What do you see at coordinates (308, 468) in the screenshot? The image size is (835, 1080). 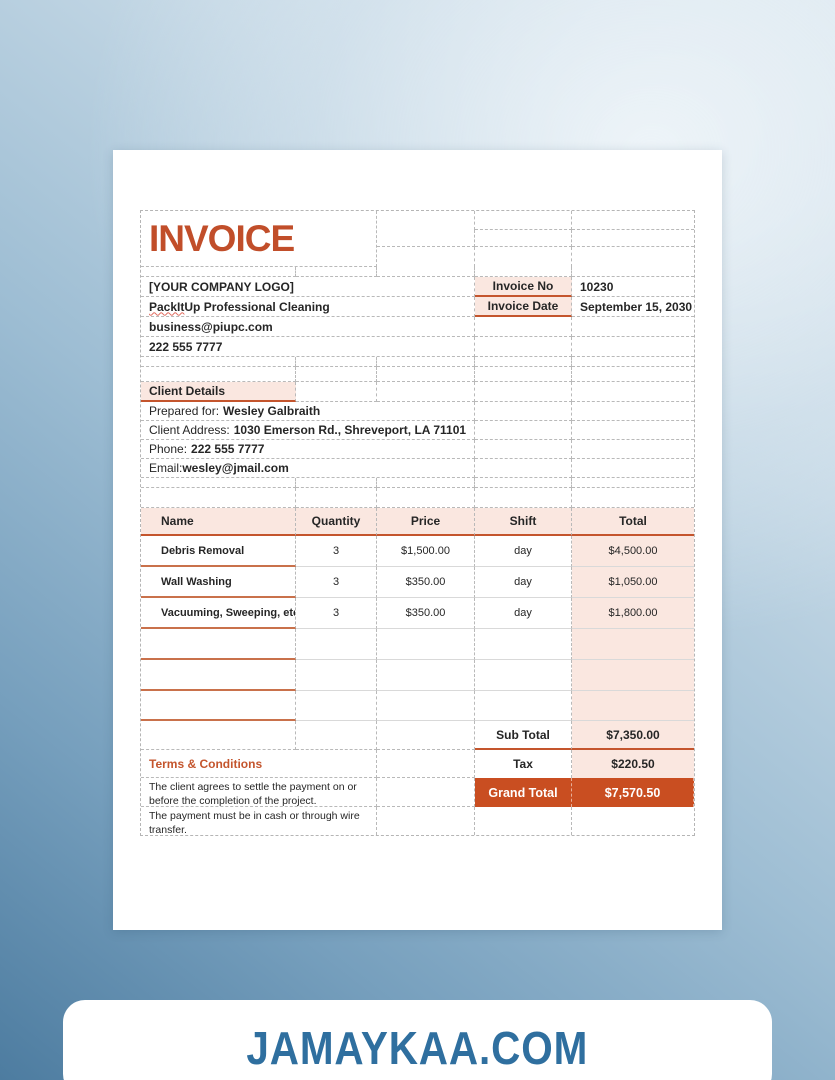 I see `client-email-row: Email: wesley@jmail.com` at bounding box center [308, 468].